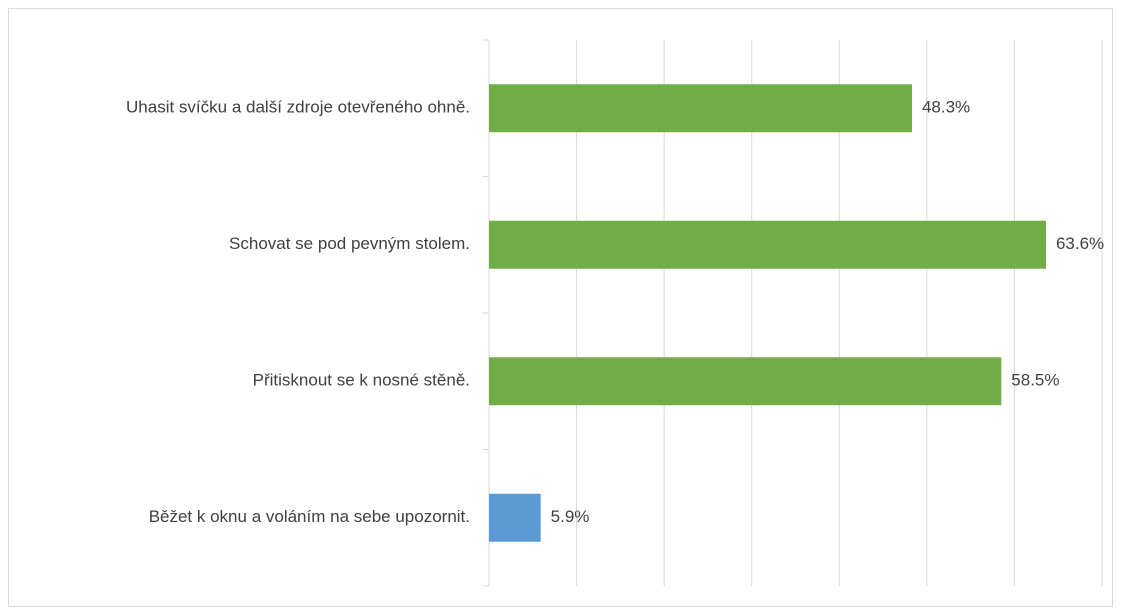 This screenshot has width=1122, height=610. What do you see at coordinates (946, 107) in the screenshot?
I see `data-label: 48.3%` at bounding box center [946, 107].